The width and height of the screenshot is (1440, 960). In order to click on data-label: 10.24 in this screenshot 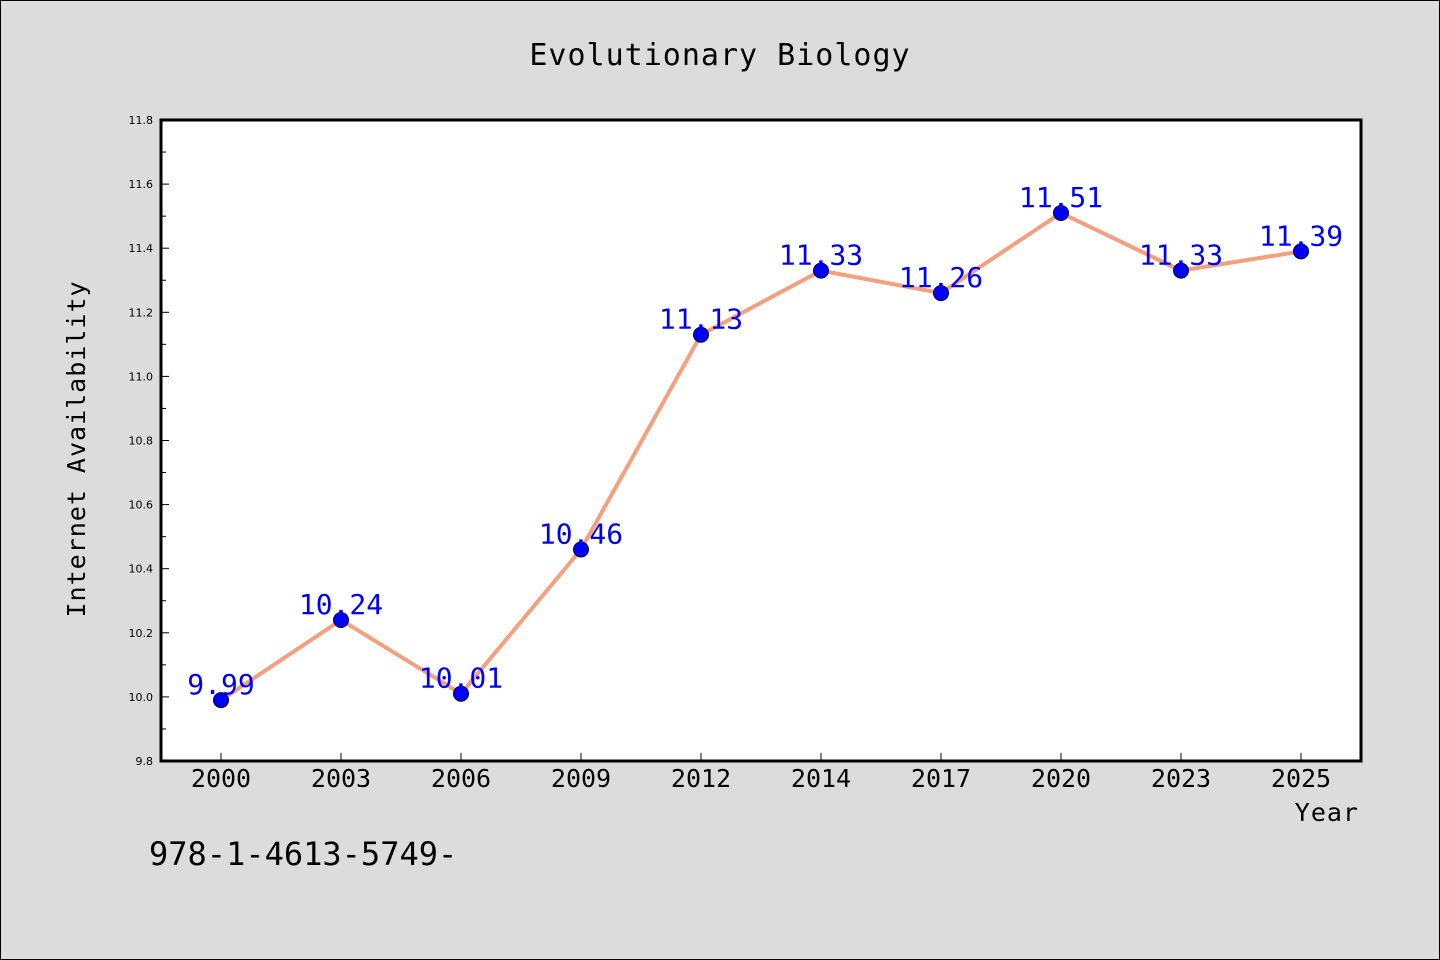, I will do `click(341, 604)`.